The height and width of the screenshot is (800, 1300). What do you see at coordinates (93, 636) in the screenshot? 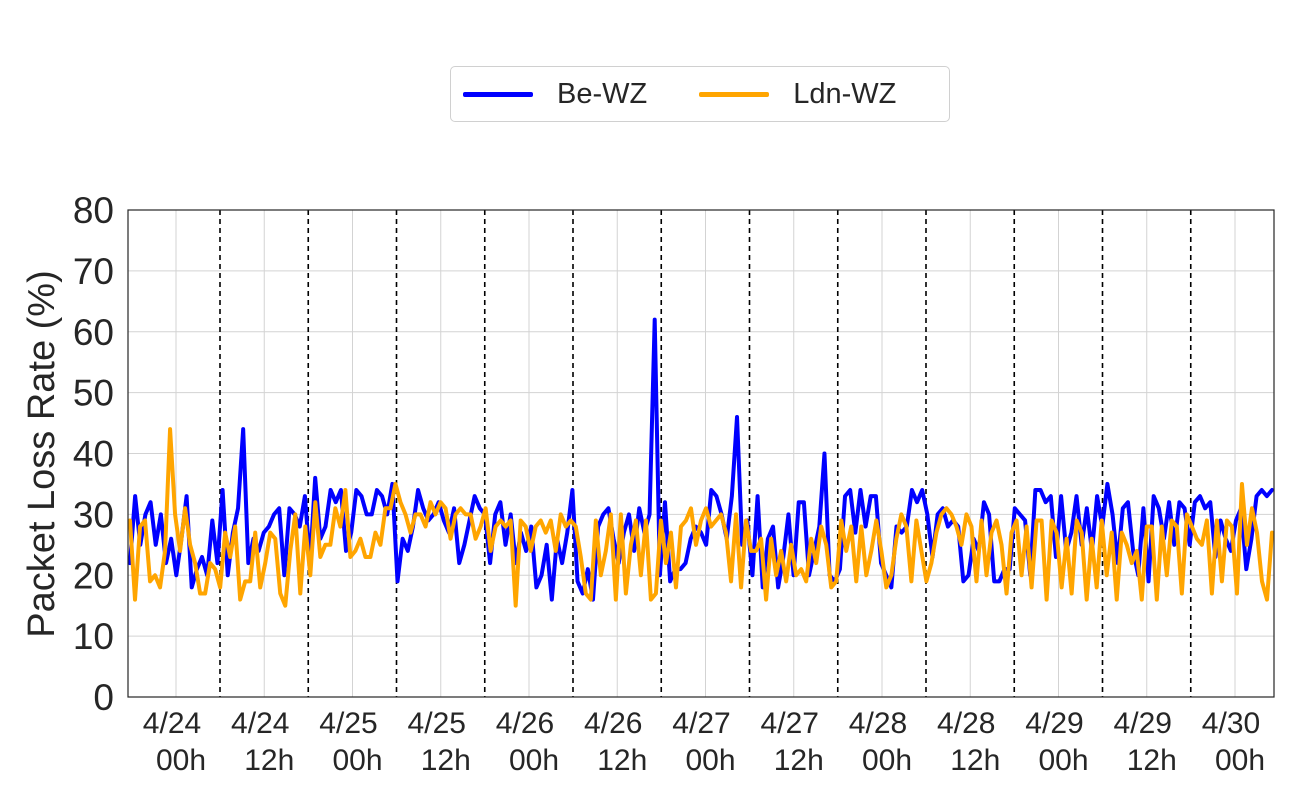
I see `y-tick-label: 10` at bounding box center [93, 636].